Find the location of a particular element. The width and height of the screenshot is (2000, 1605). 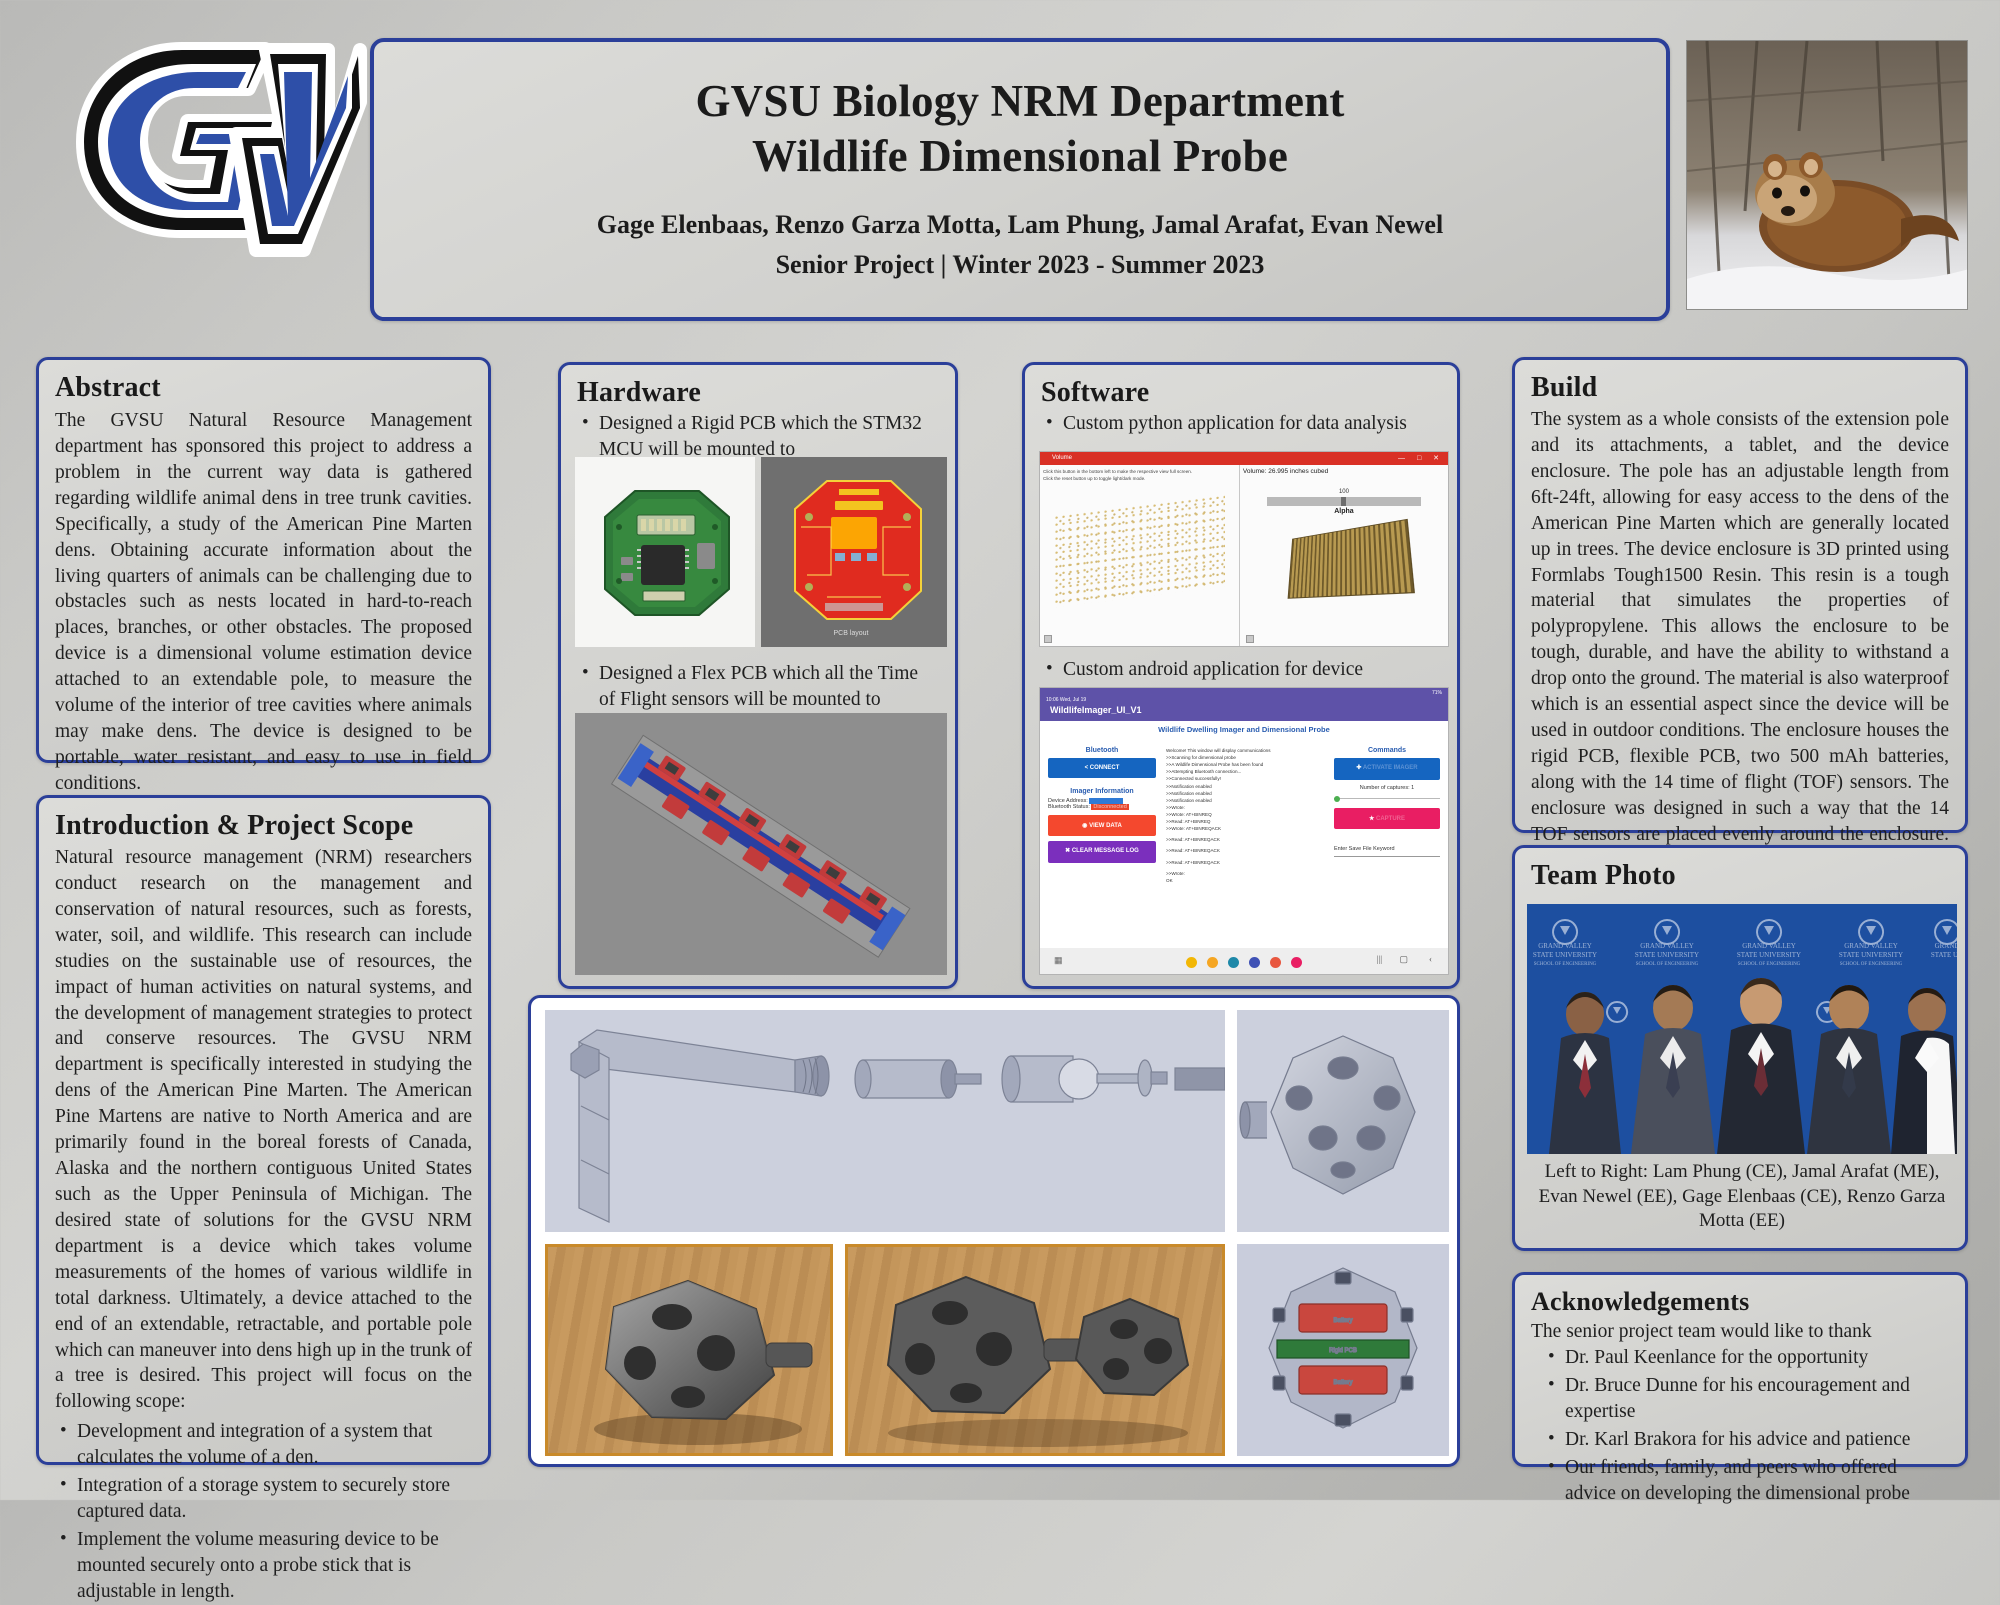

hardware-heading: Hardware is located at coordinates (639, 392).